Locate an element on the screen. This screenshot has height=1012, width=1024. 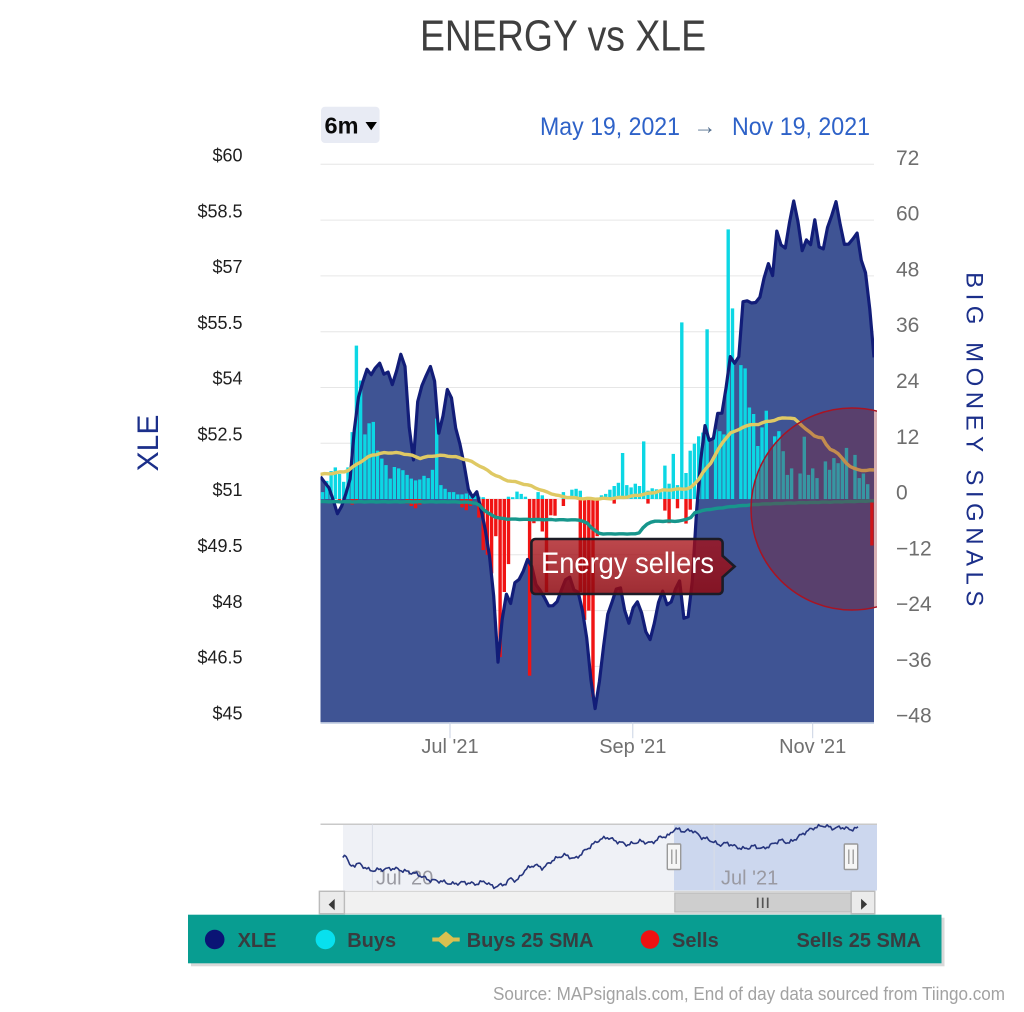
svg-text: Jul '20 is located at coordinates (404, 879).